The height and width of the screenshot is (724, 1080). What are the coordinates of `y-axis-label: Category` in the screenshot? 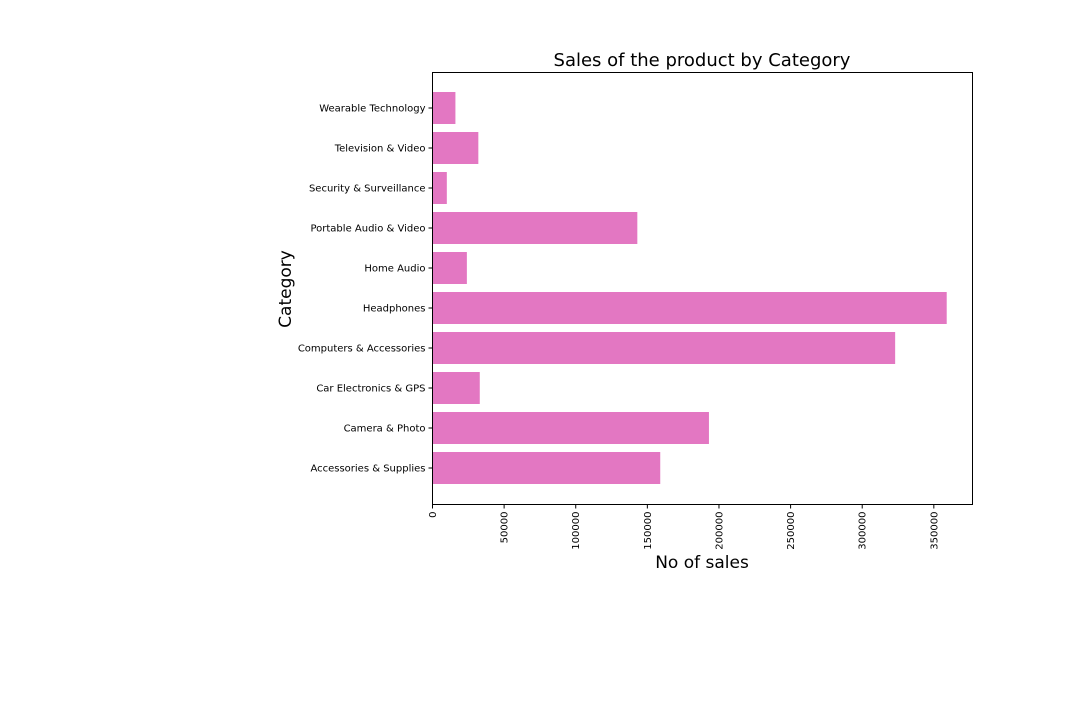 It's located at (286, 289).